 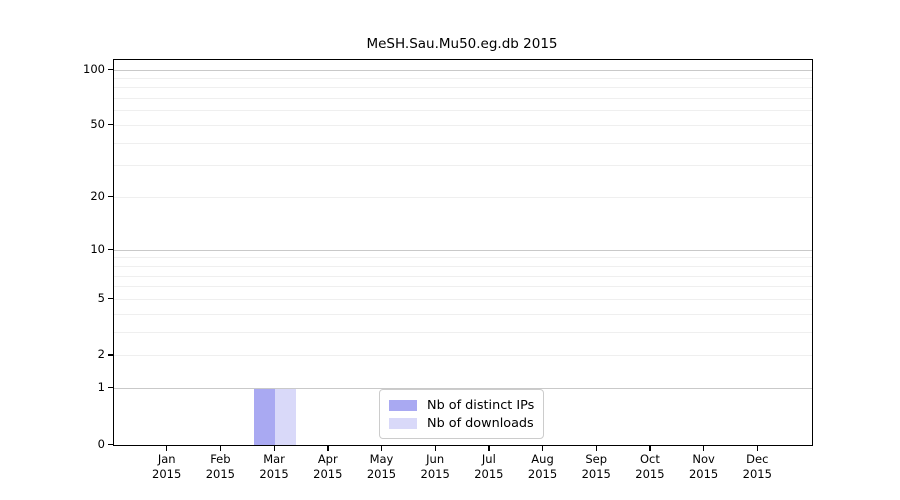 I want to click on x-tick-label: May 2015, so click(x=381, y=467).